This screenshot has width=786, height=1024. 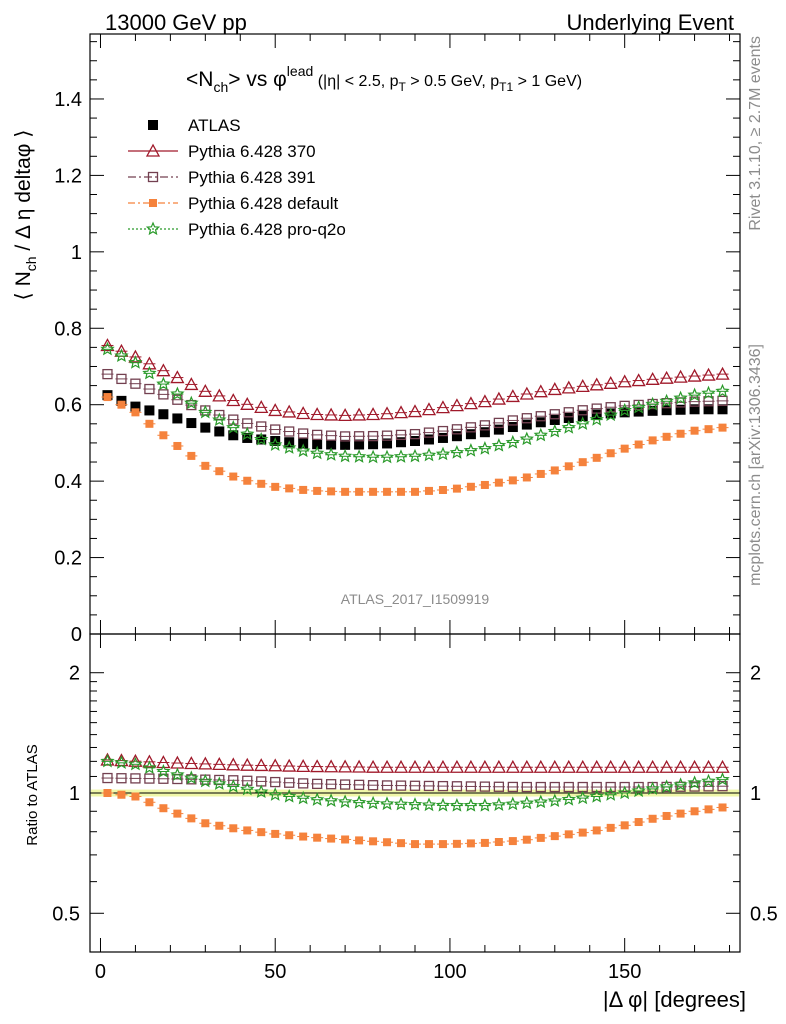 I want to click on legend-marker-pythia-6-428-default, so click(x=153, y=203).